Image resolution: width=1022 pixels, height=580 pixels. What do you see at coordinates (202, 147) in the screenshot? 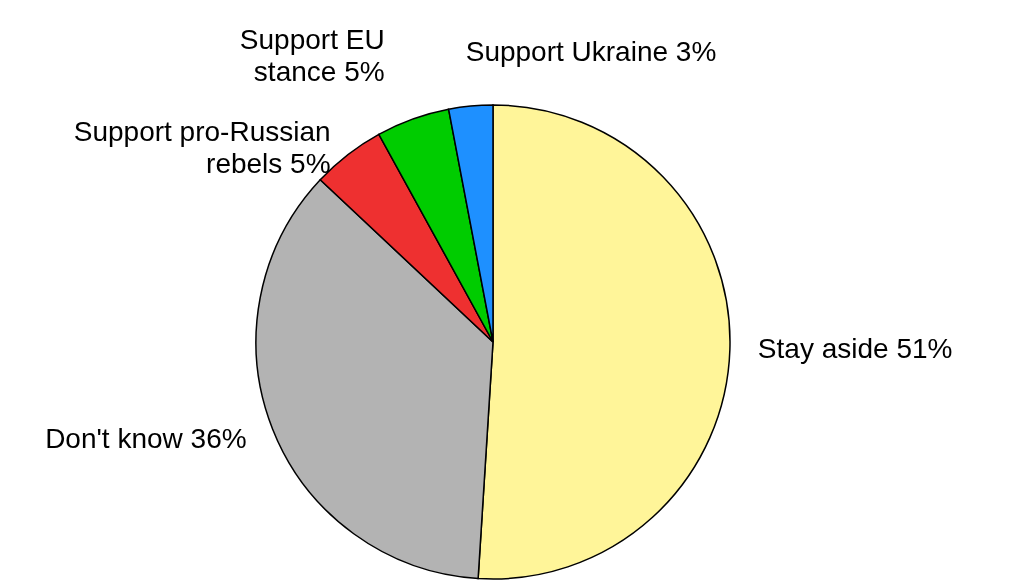
I see `slice-label: Support pro-Russian rebels 5%` at bounding box center [202, 147].